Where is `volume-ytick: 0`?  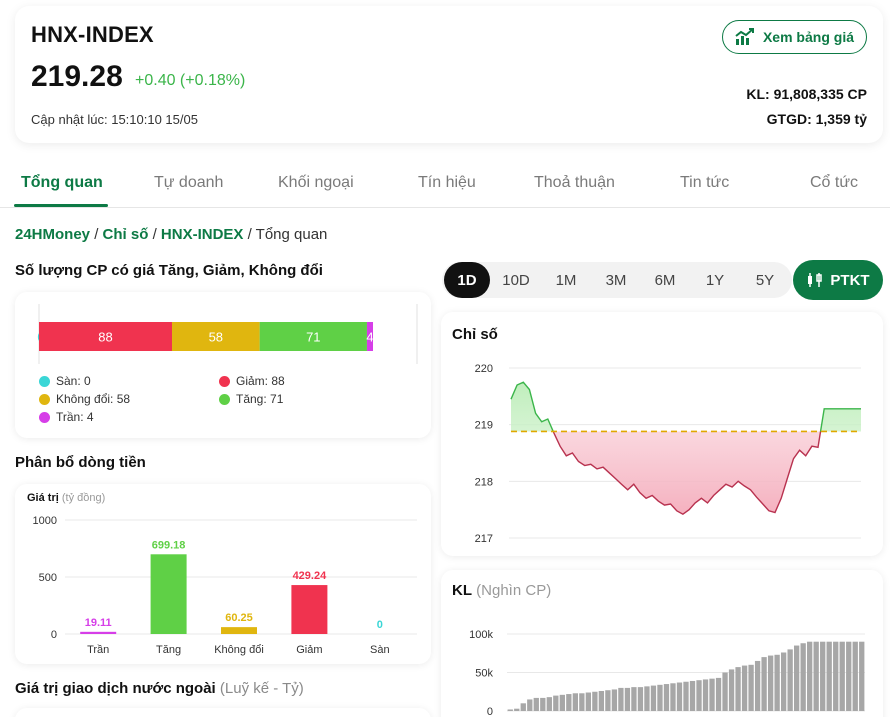
volume-ytick: 0 is located at coordinates (490, 711).